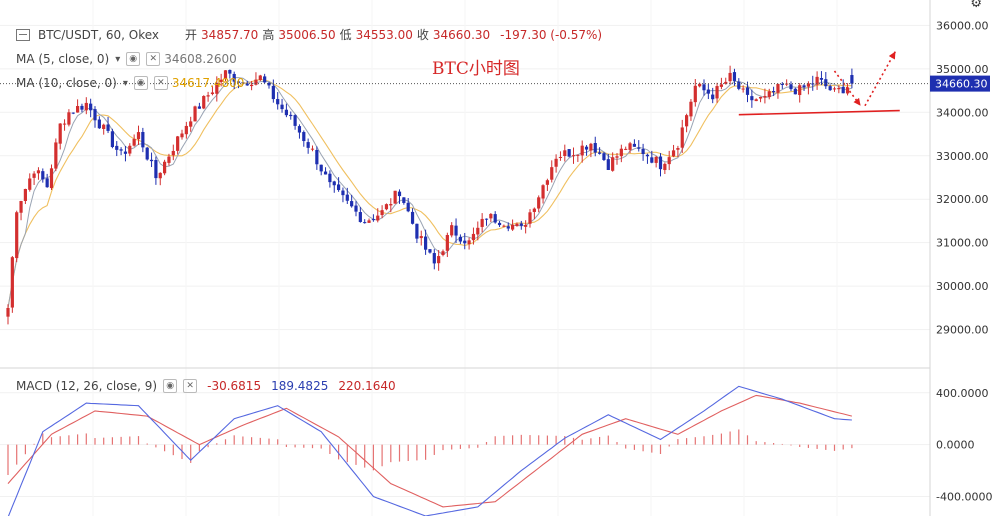  I want to click on ma5-value: 34608.2600, so click(200, 59).